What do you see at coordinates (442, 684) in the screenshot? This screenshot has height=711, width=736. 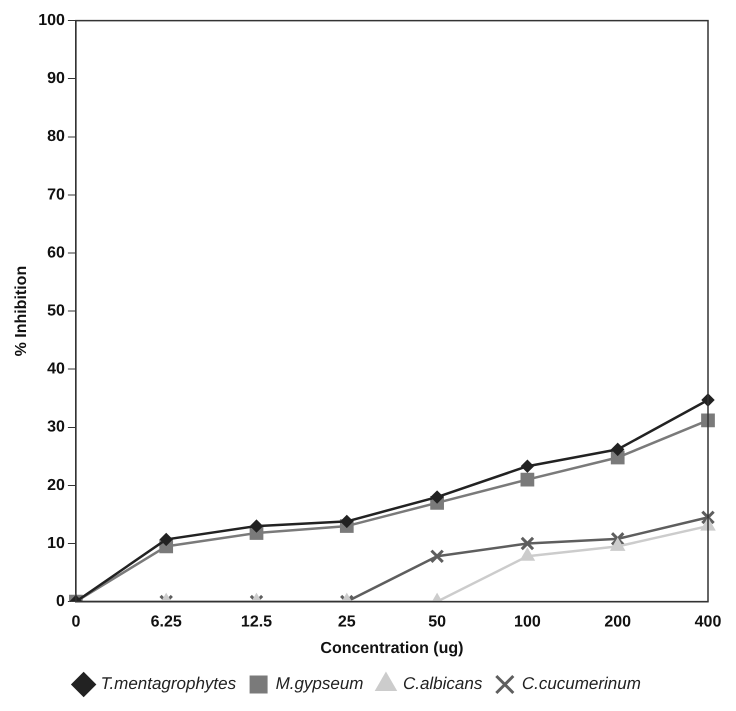 I see `legend-label: C.albicans` at bounding box center [442, 684].